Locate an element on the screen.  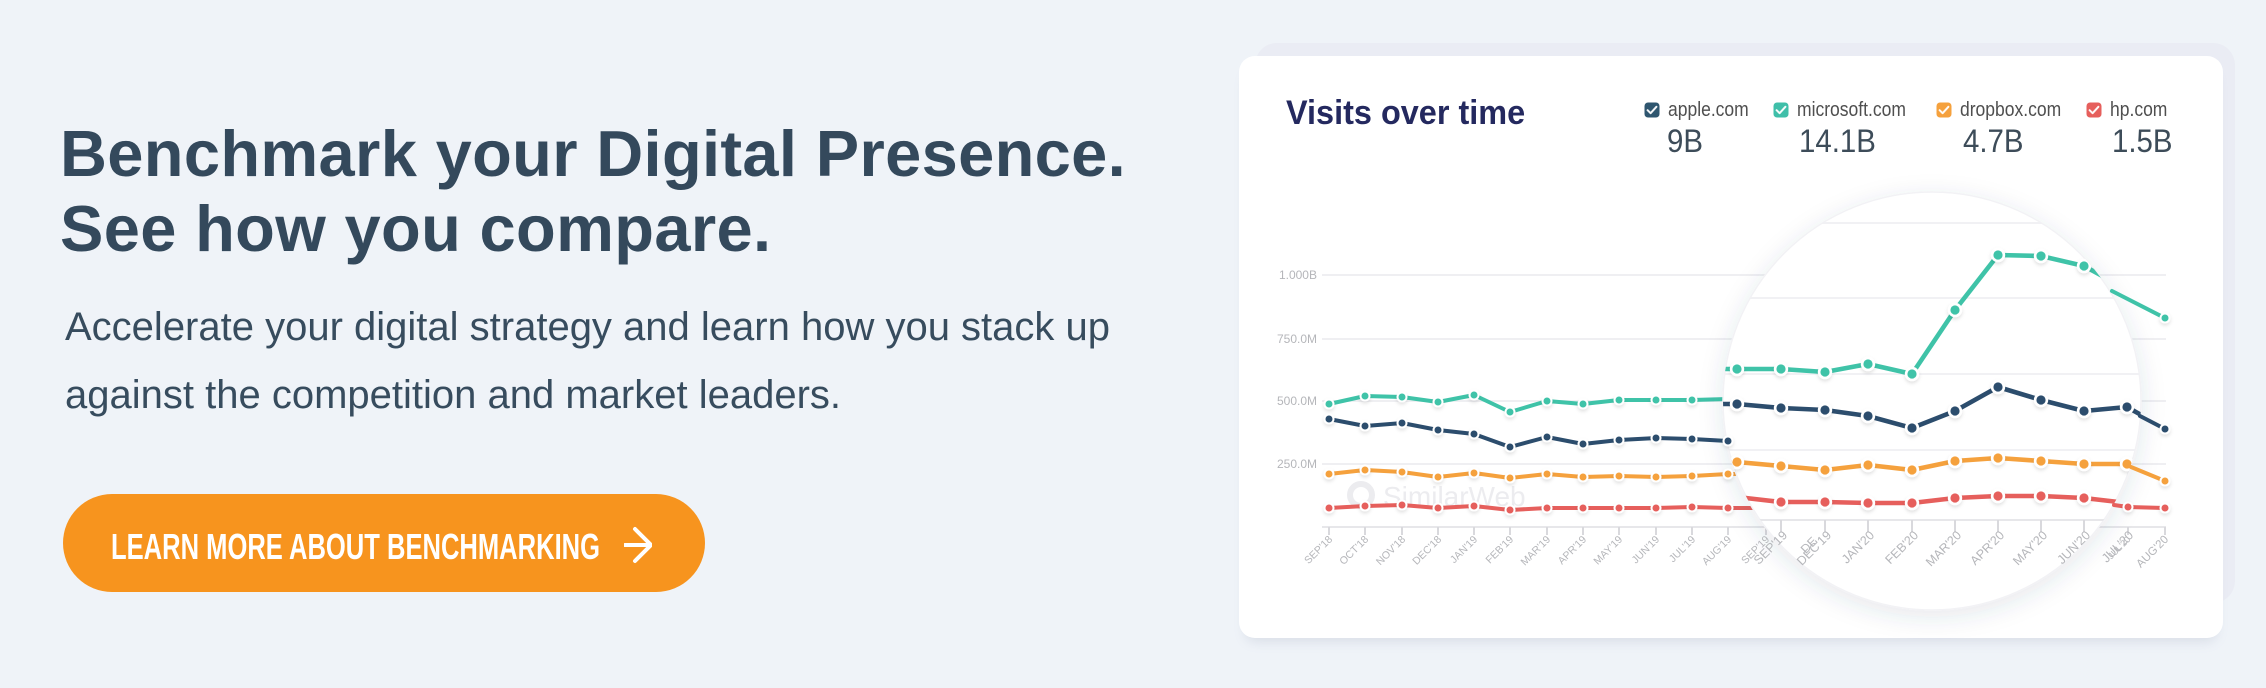
svg-text: AUG'20 is located at coordinates (2152, 552).